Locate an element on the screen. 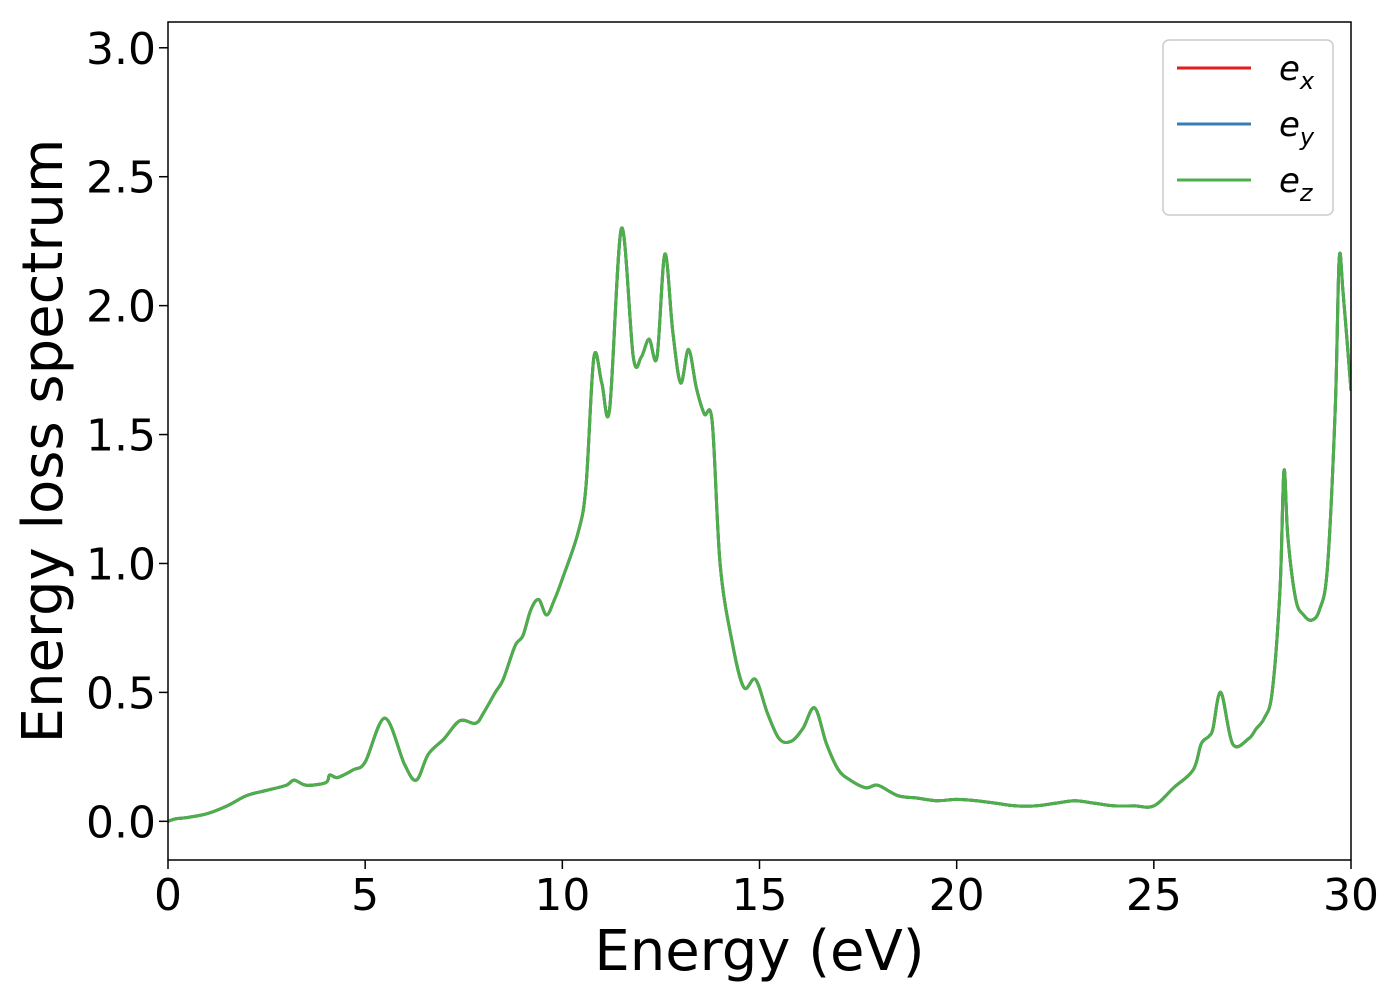 The image size is (1400, 1000). legend-label: ez is located at coordinates (1296, 184).